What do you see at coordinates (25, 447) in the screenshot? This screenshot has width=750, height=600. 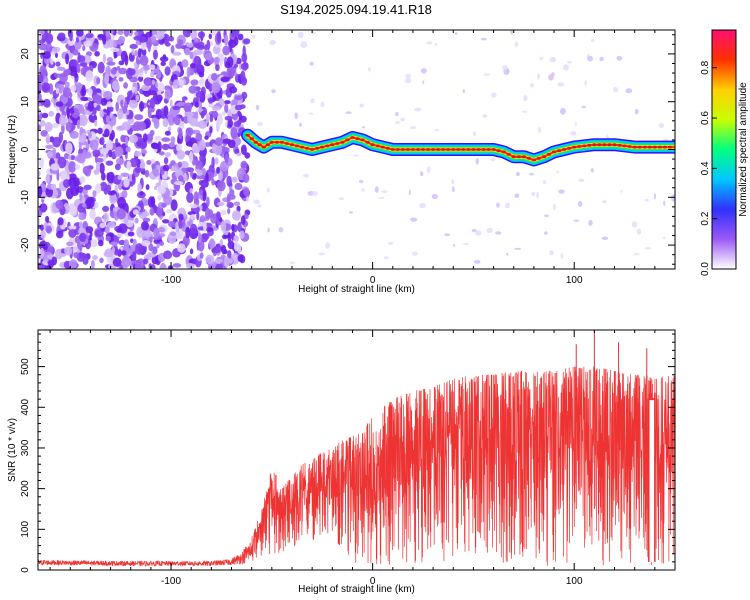 I see `snr-y-tick-label: 300` at bounding box center [25, 447].